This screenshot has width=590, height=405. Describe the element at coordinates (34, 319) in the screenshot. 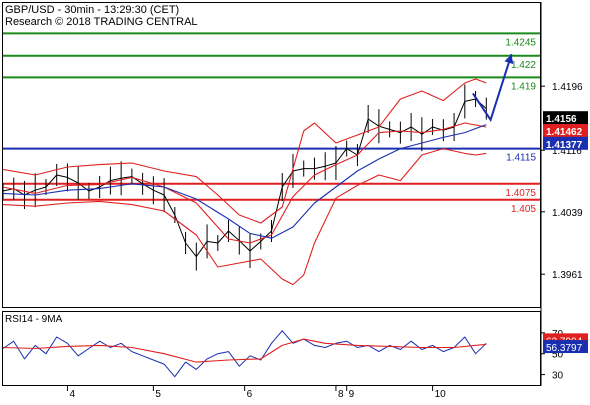

I see `rsi-title: RSI14 - 9MA` at that location.